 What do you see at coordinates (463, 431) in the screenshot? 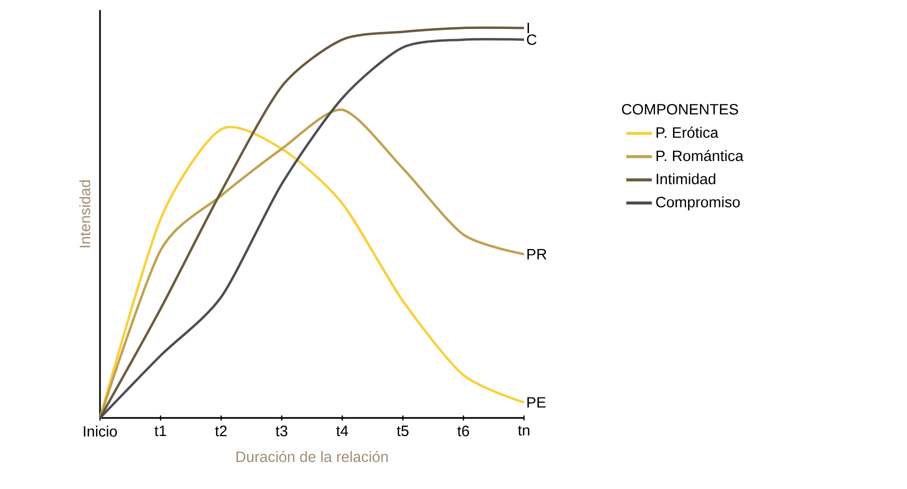
I see `x-tick-label: t6` at bounding box center [463, 431].